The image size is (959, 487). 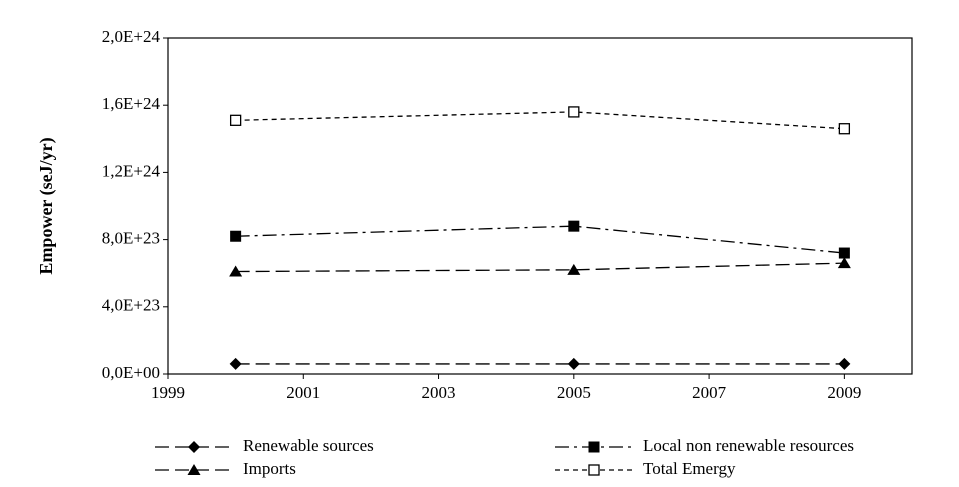 What do you see at coordinates (168, 392) in the screenshot?
I see `x-tick-label: 1999` at bounding box center [168, 392].